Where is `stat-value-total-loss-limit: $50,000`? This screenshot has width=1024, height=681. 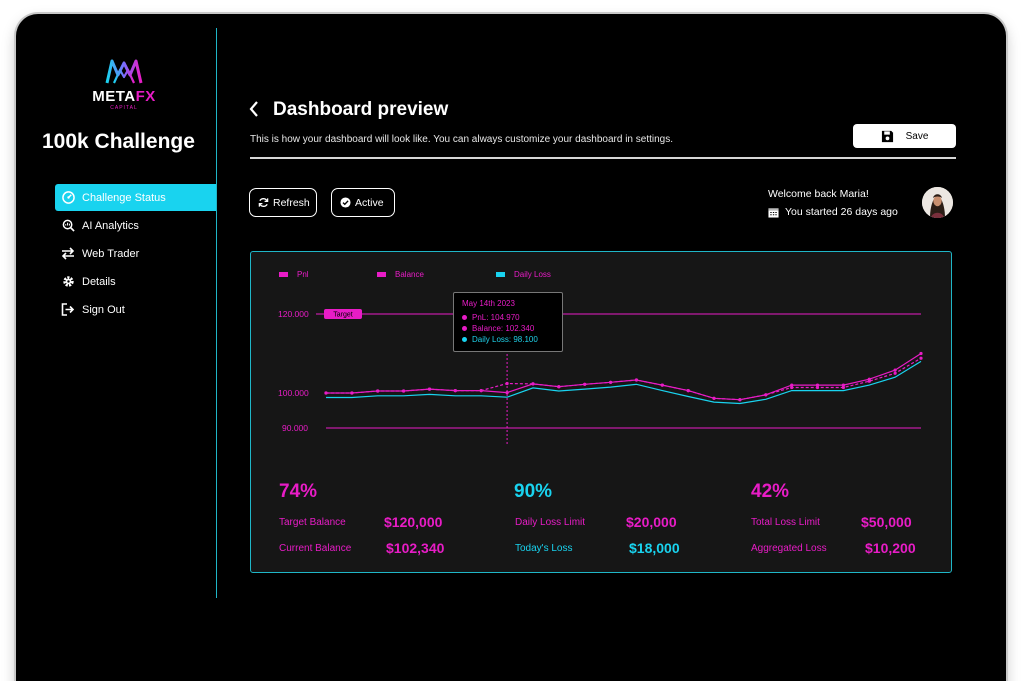
stat-value-total-loss-limit: $50,000 is located at coordinates (886, 522).